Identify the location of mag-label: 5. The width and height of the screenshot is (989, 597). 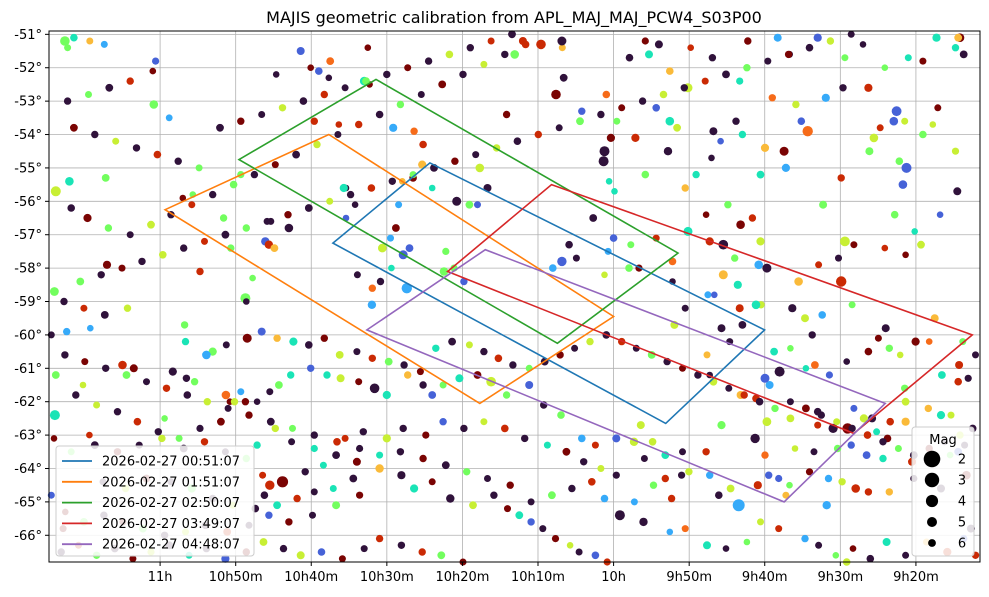
(962, 523).